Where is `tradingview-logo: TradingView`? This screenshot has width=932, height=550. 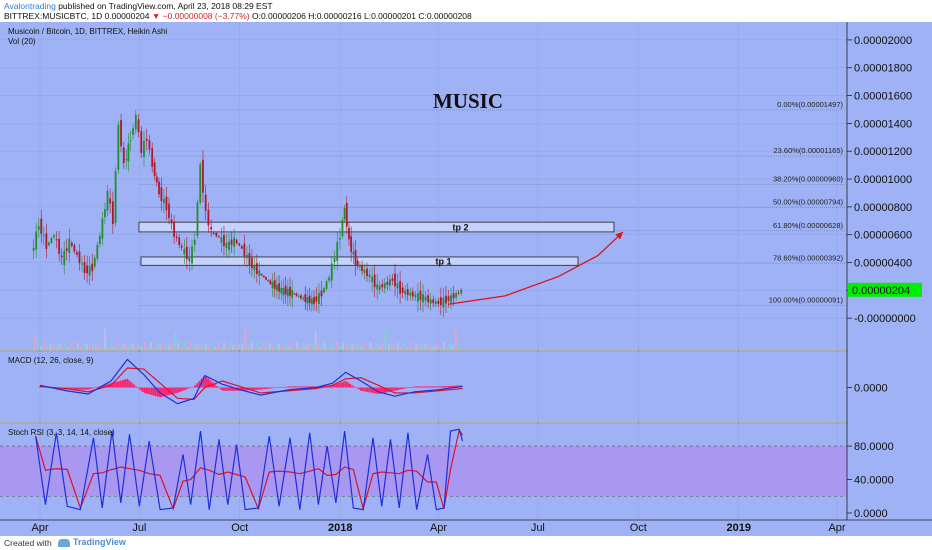
tradingview-logo: TradingView is located at coordinates (92, 542).